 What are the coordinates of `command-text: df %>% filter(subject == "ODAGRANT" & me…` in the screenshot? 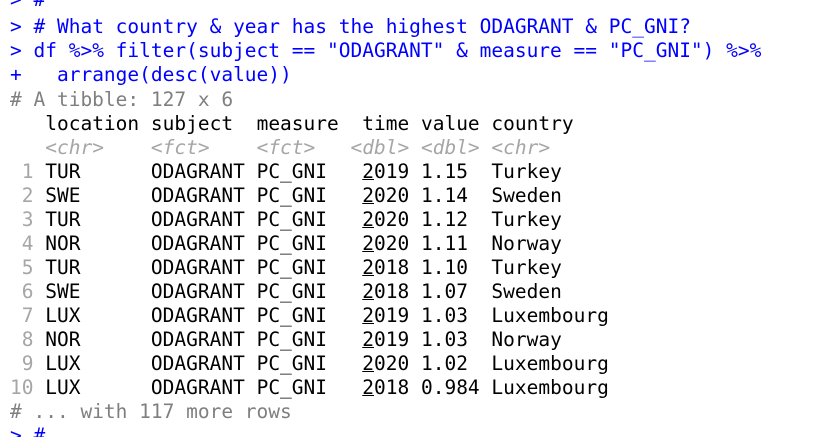 It's located at (391, 50).